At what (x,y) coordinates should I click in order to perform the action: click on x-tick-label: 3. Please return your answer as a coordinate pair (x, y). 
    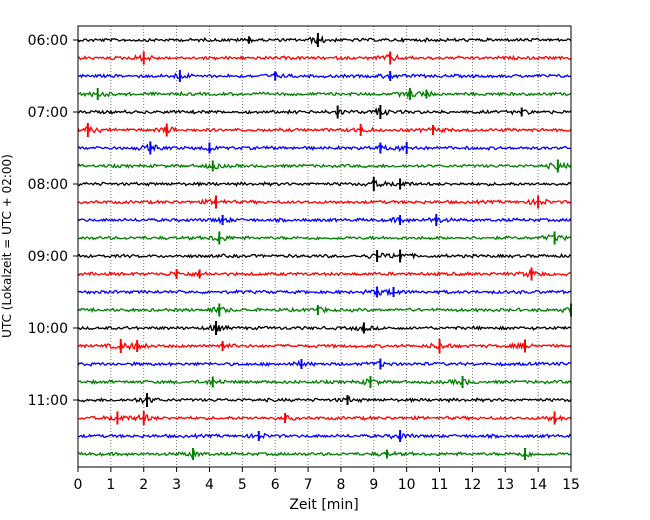
    Looking at the image, I should click on (176, 485).